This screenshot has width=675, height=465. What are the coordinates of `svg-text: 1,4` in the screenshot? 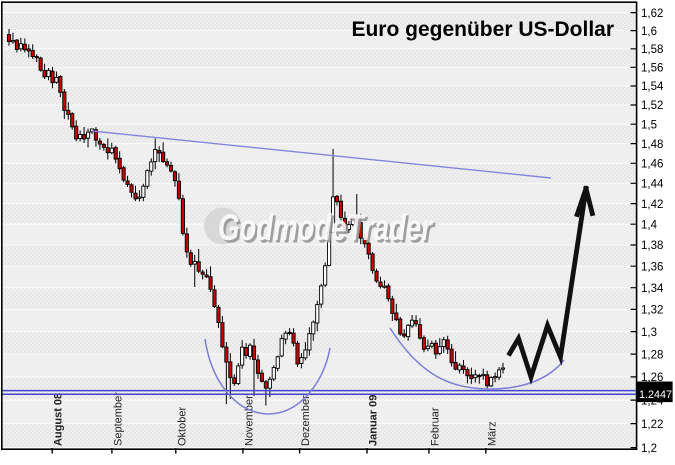 It's located at (649, 225).